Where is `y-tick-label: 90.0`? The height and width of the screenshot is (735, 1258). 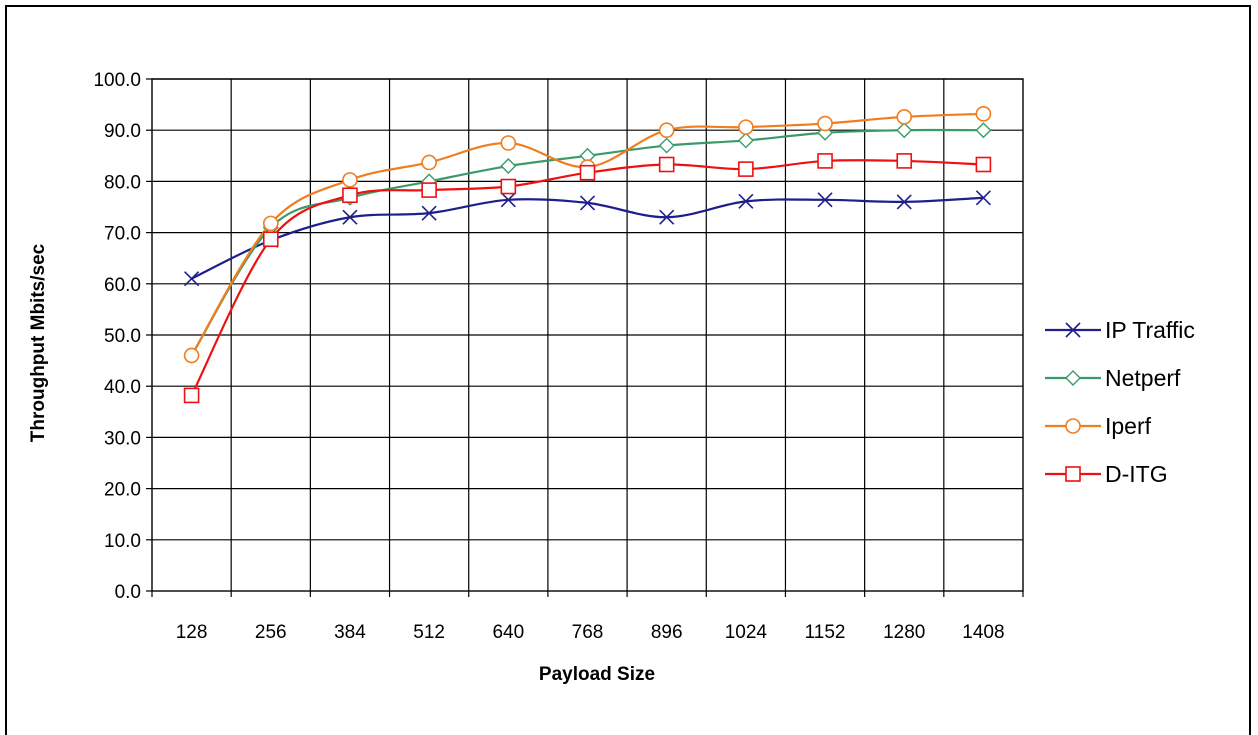
y-tick-label: 90.0 is located at coordinates (122, 131).